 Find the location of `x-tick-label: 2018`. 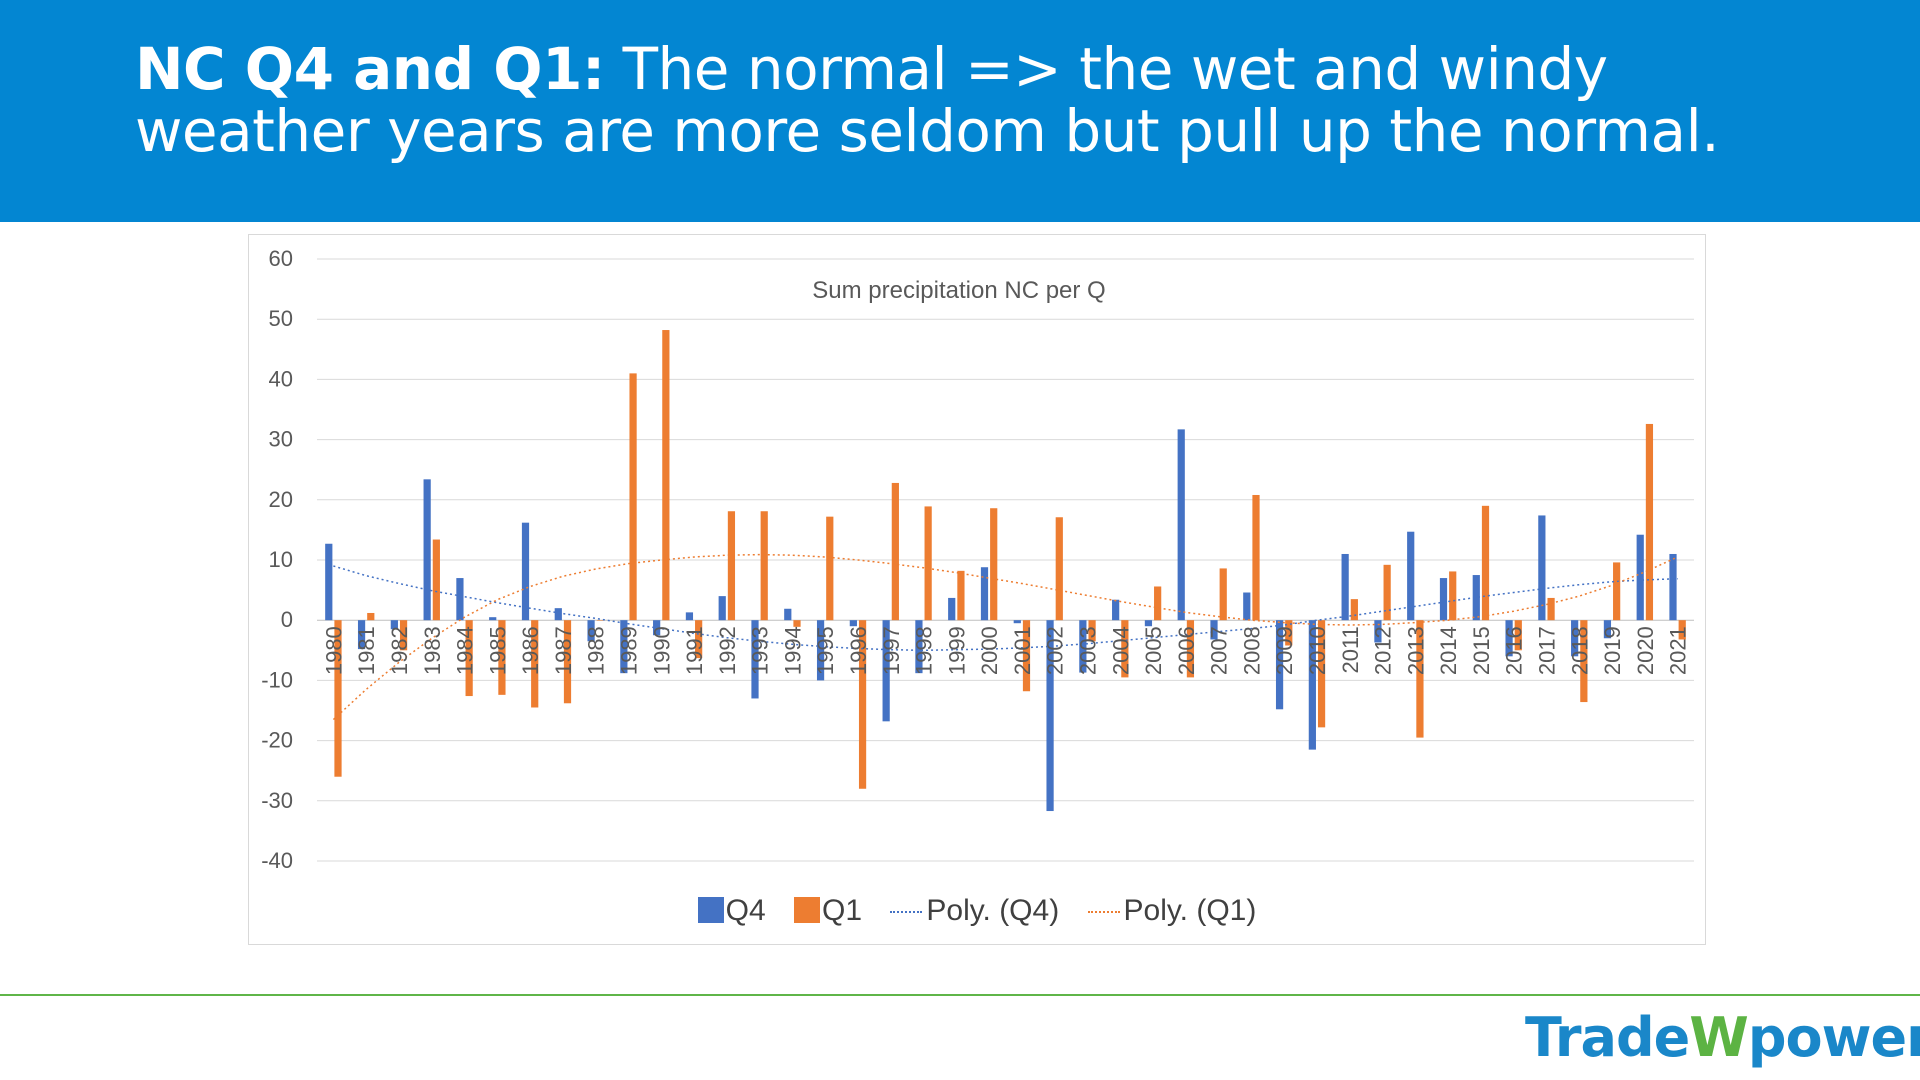

x-tick-label: 2018 is located at coordinates (1579, 650).